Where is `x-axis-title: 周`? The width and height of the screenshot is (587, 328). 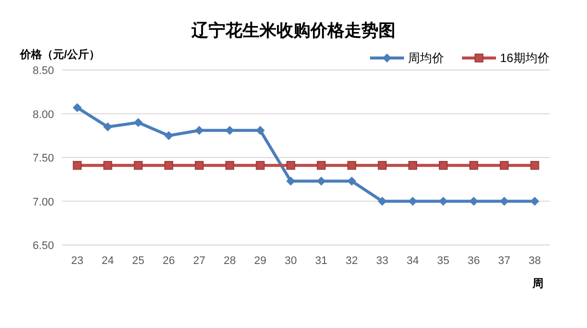 x-axis-title: 周 is located at coordinates (538, 284).